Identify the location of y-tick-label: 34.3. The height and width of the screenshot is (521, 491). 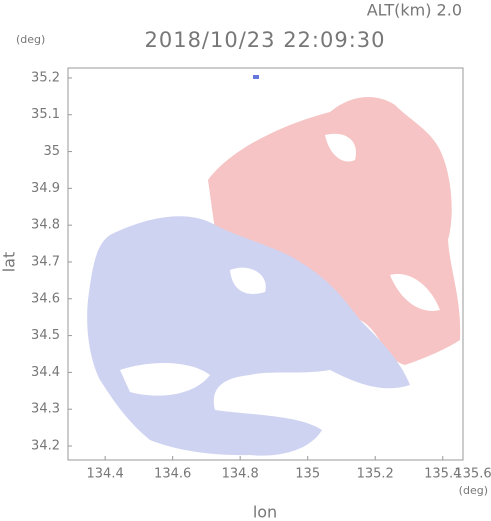
(45, 409).